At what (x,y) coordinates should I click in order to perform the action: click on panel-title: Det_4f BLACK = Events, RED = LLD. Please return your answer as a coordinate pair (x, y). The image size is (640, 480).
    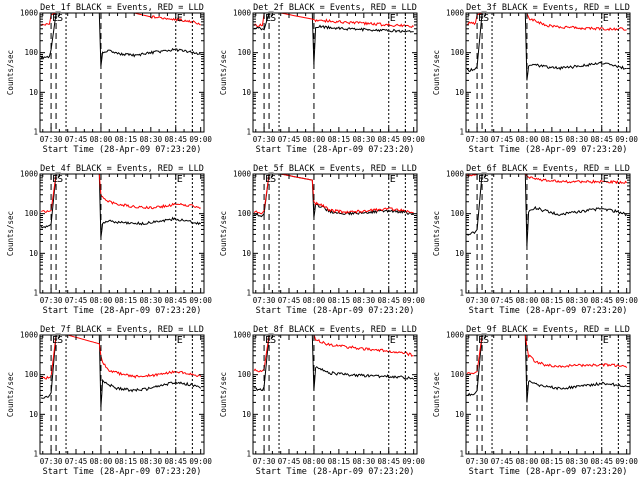
    Looking at the image, I should click on (122, 169).